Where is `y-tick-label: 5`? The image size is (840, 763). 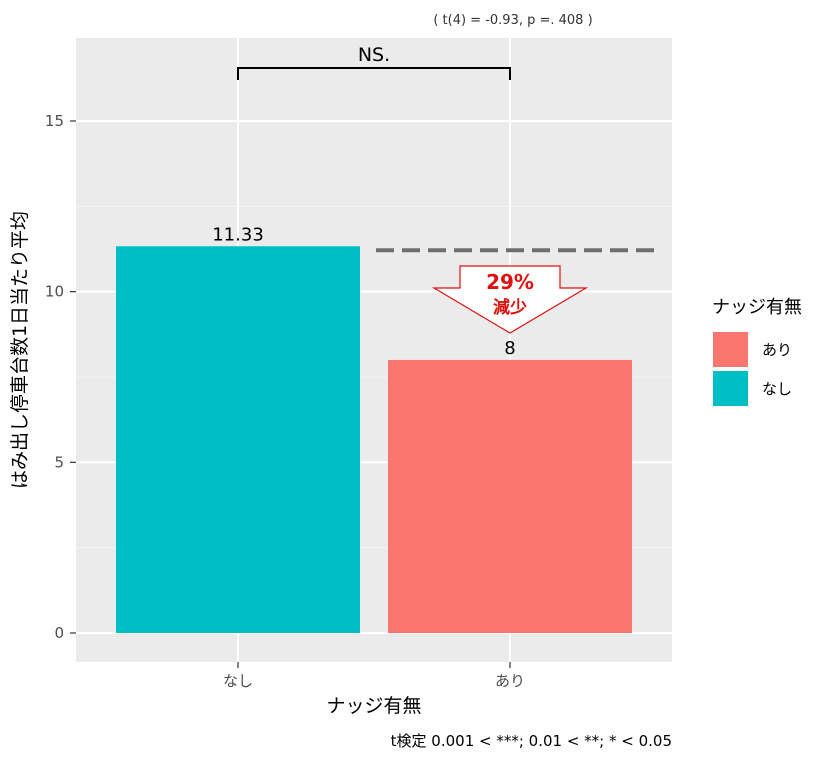 y-tick-label: 5 is located at coordinates (59, 462).